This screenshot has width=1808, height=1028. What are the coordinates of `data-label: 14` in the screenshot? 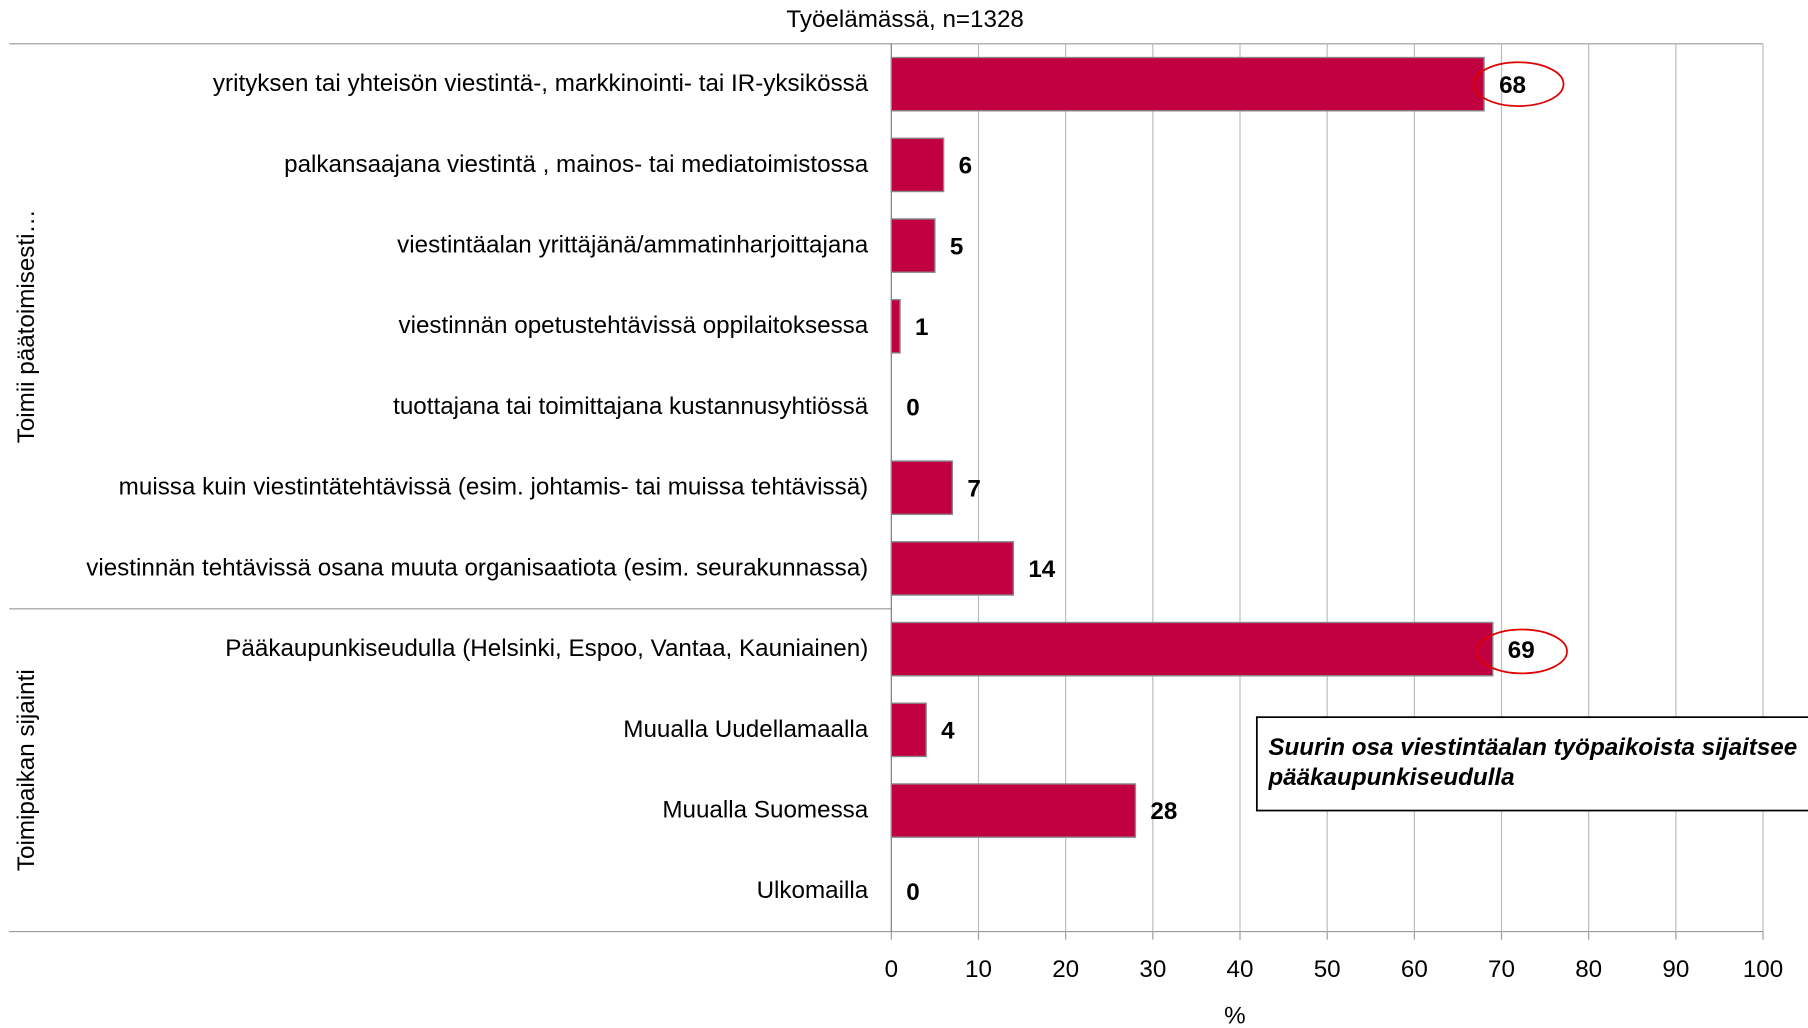 It's located at (1041, 569).